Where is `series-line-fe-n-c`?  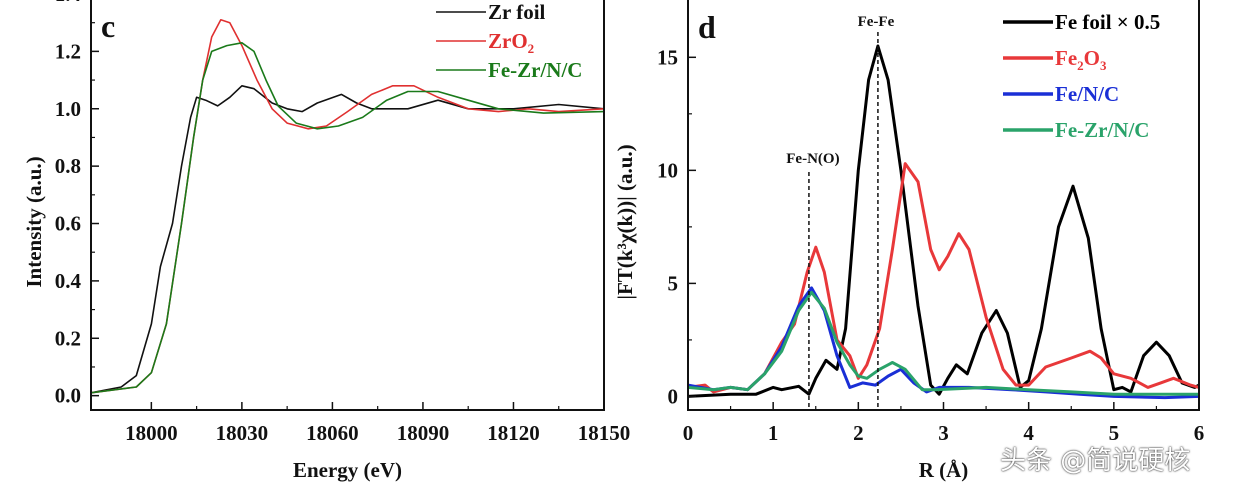 series-line-fe-n-c is located at coordinates (943, 343).